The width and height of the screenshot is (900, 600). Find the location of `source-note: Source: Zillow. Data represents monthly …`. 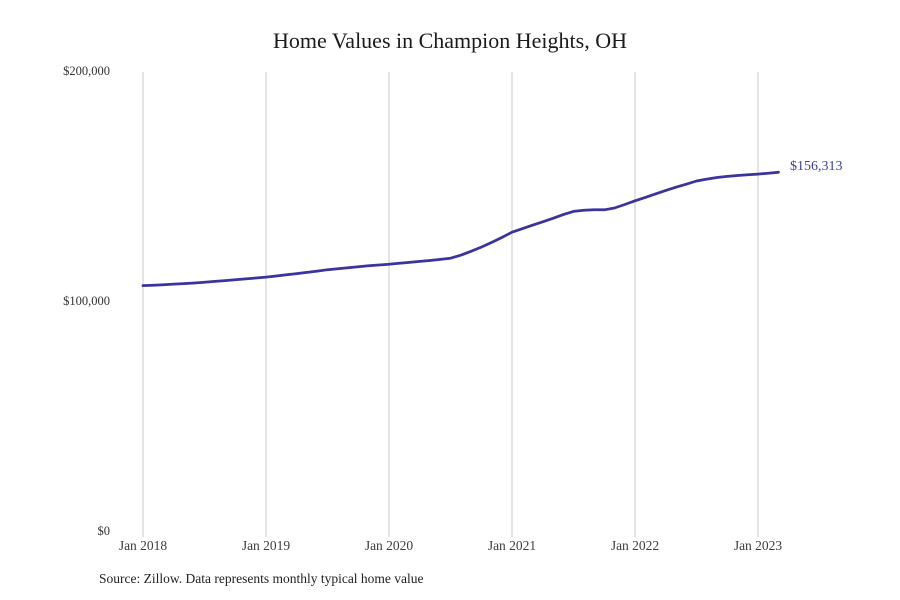

source-note: Source: Zillow. Data represents monthly … is located at coordinates (261, 578).